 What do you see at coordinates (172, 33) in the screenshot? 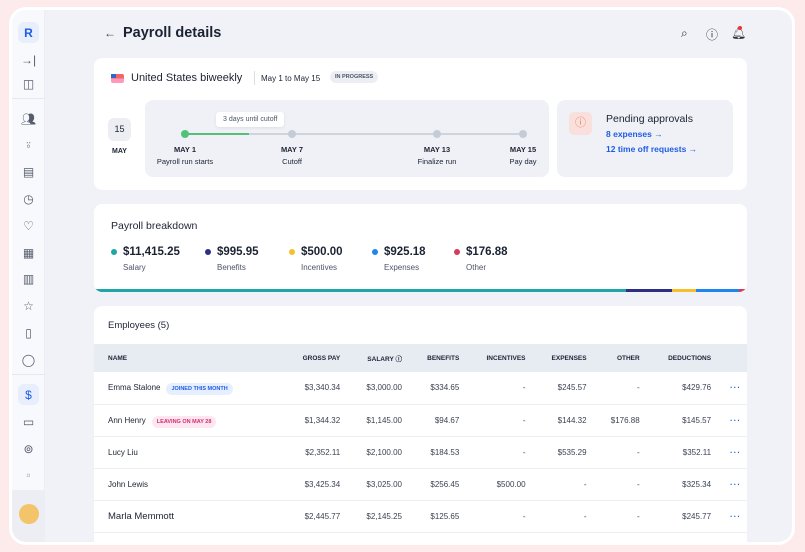
I see `page-title: Payroll details` at bounding box center [172, 33].